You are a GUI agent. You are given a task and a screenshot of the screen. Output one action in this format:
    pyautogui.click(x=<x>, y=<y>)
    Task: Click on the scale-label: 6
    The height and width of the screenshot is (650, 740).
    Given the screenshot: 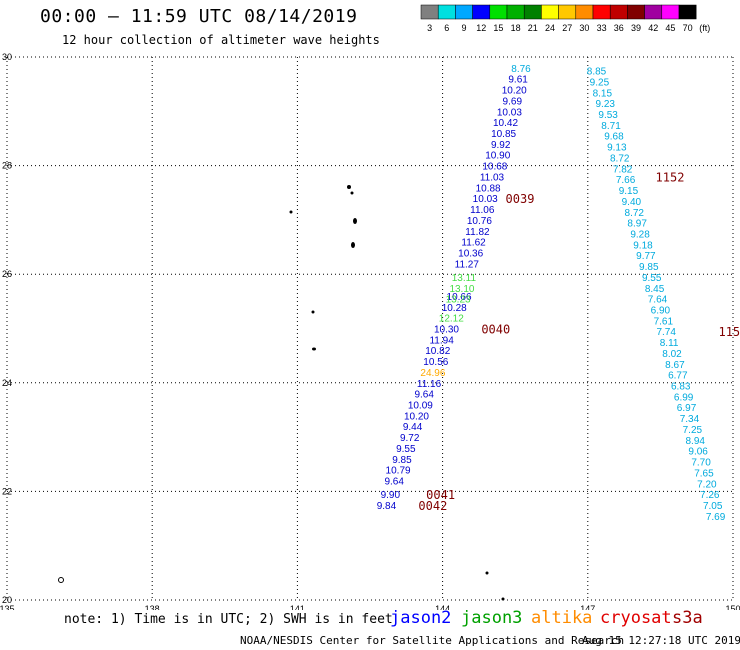 What is the action you would take?
    pyautogui.click(x=446, y=28)
    